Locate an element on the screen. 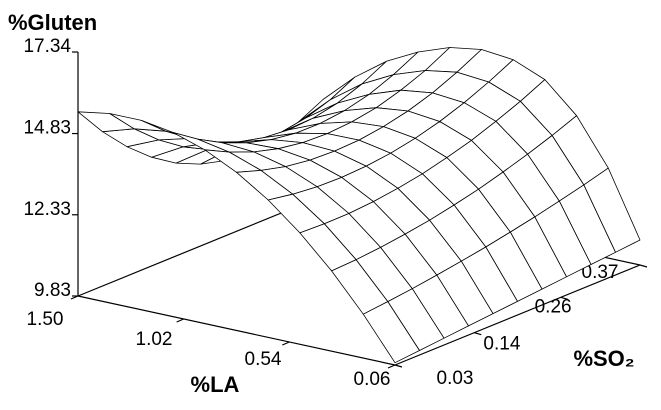 The image size is (661, 410). surface-cell is located at coordinates (391, 332).